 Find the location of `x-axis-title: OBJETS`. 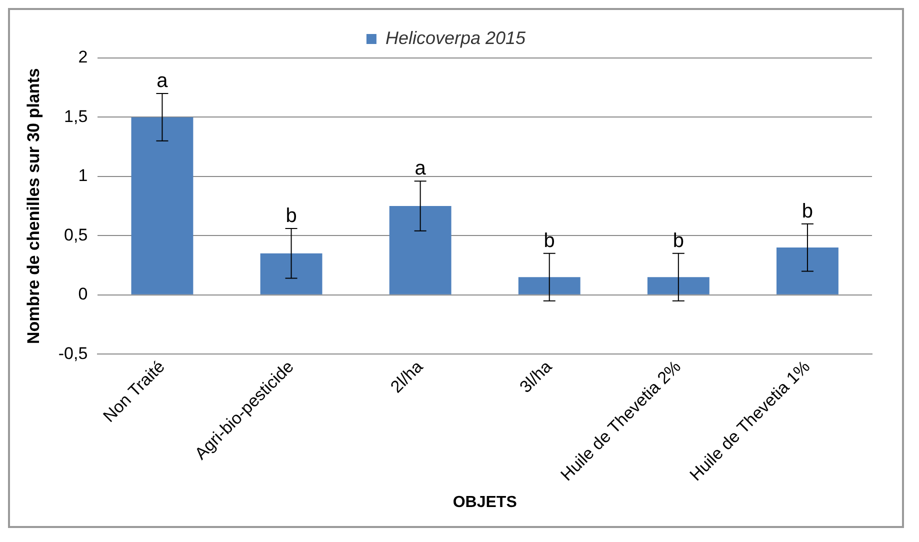

x-axis-title: OBJETS is located at coordinates (485, 502).